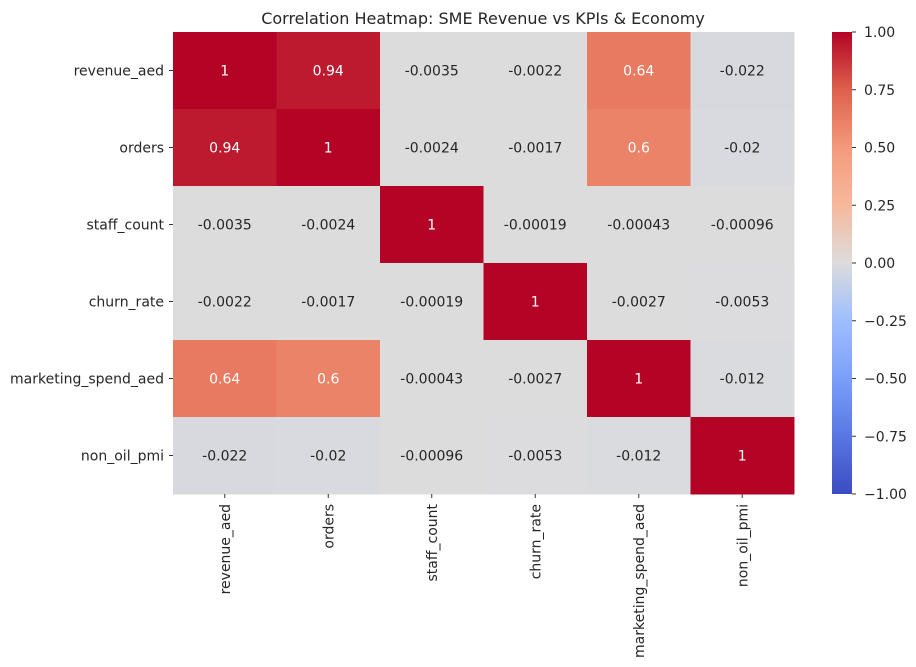 This screenshot has height=667, width=916. Describe the element at coordinates (885, 322) in the screenshot. I see `colorbar-tick-label: −0.25` at that location.